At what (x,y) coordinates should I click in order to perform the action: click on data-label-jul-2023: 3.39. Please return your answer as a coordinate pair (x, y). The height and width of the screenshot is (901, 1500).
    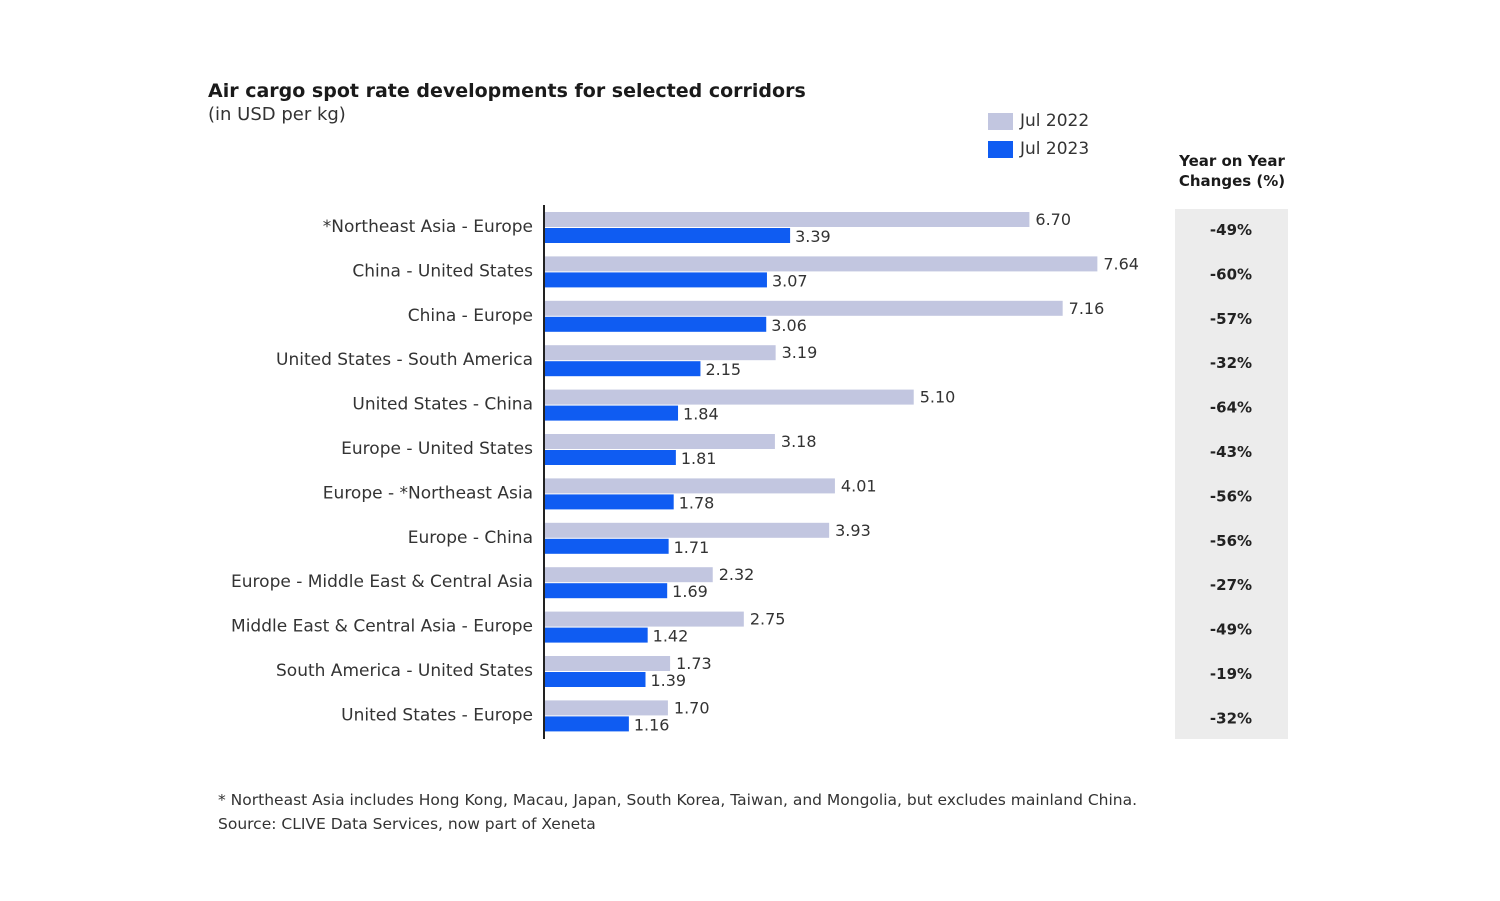
    Looking at the image, I should click on (813, 236).